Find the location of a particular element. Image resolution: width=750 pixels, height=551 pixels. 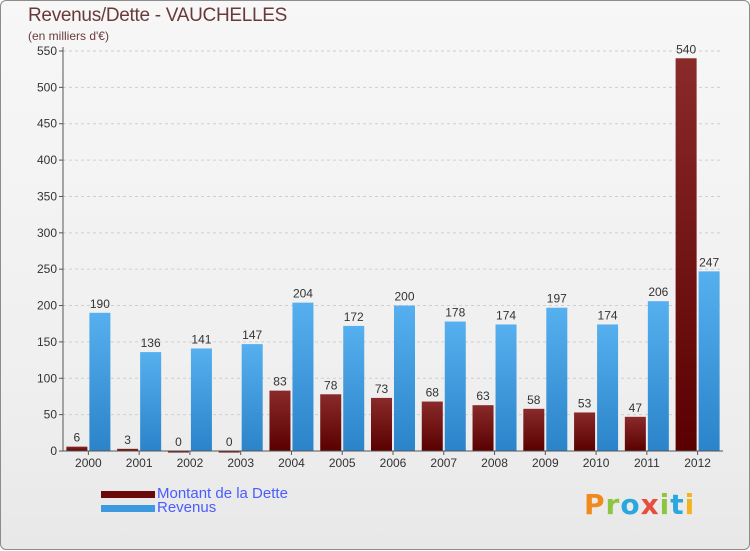

y-tick-label: 500 is located at coordinates (47, 87).